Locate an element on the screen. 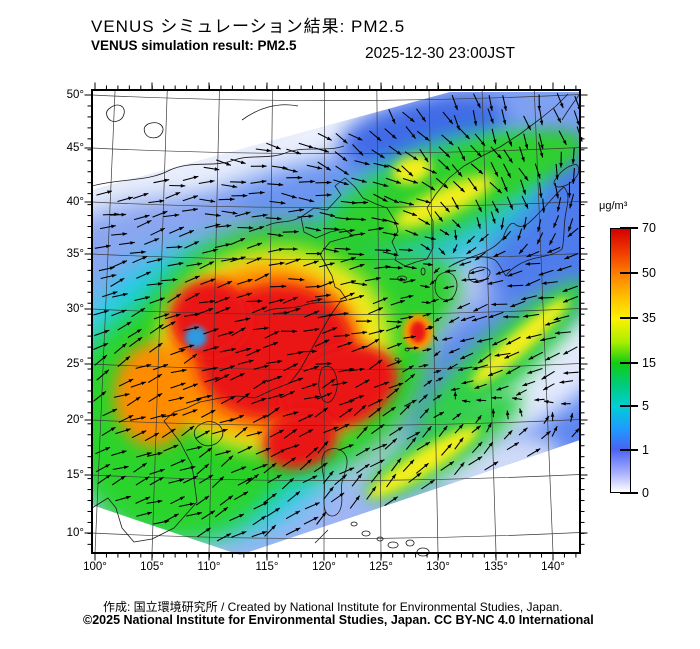  longitude-label: 125° is located at coordinates (381, 567).